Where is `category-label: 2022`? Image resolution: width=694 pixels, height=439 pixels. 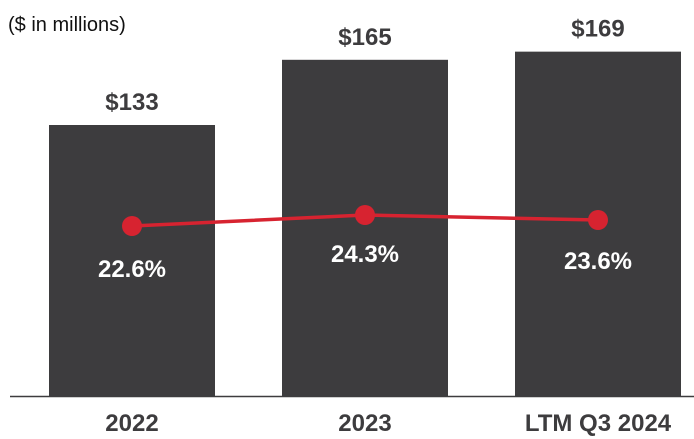 category-label: 2022 is located at coordinates (131, 423).